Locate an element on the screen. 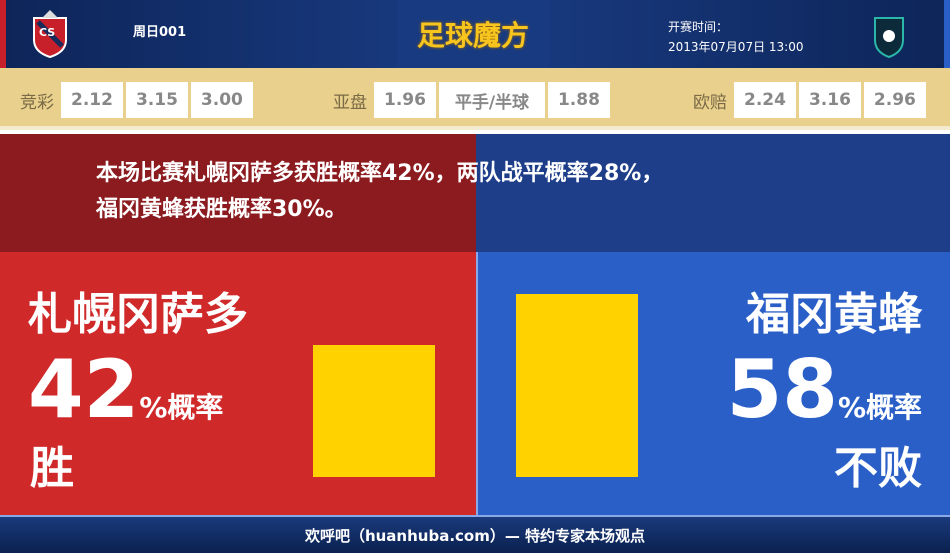 This screenshot has width=950, height=553. odds-jingcai: 竞彩 2.12 3.15 3.00 is located at coordinates (136, 100).